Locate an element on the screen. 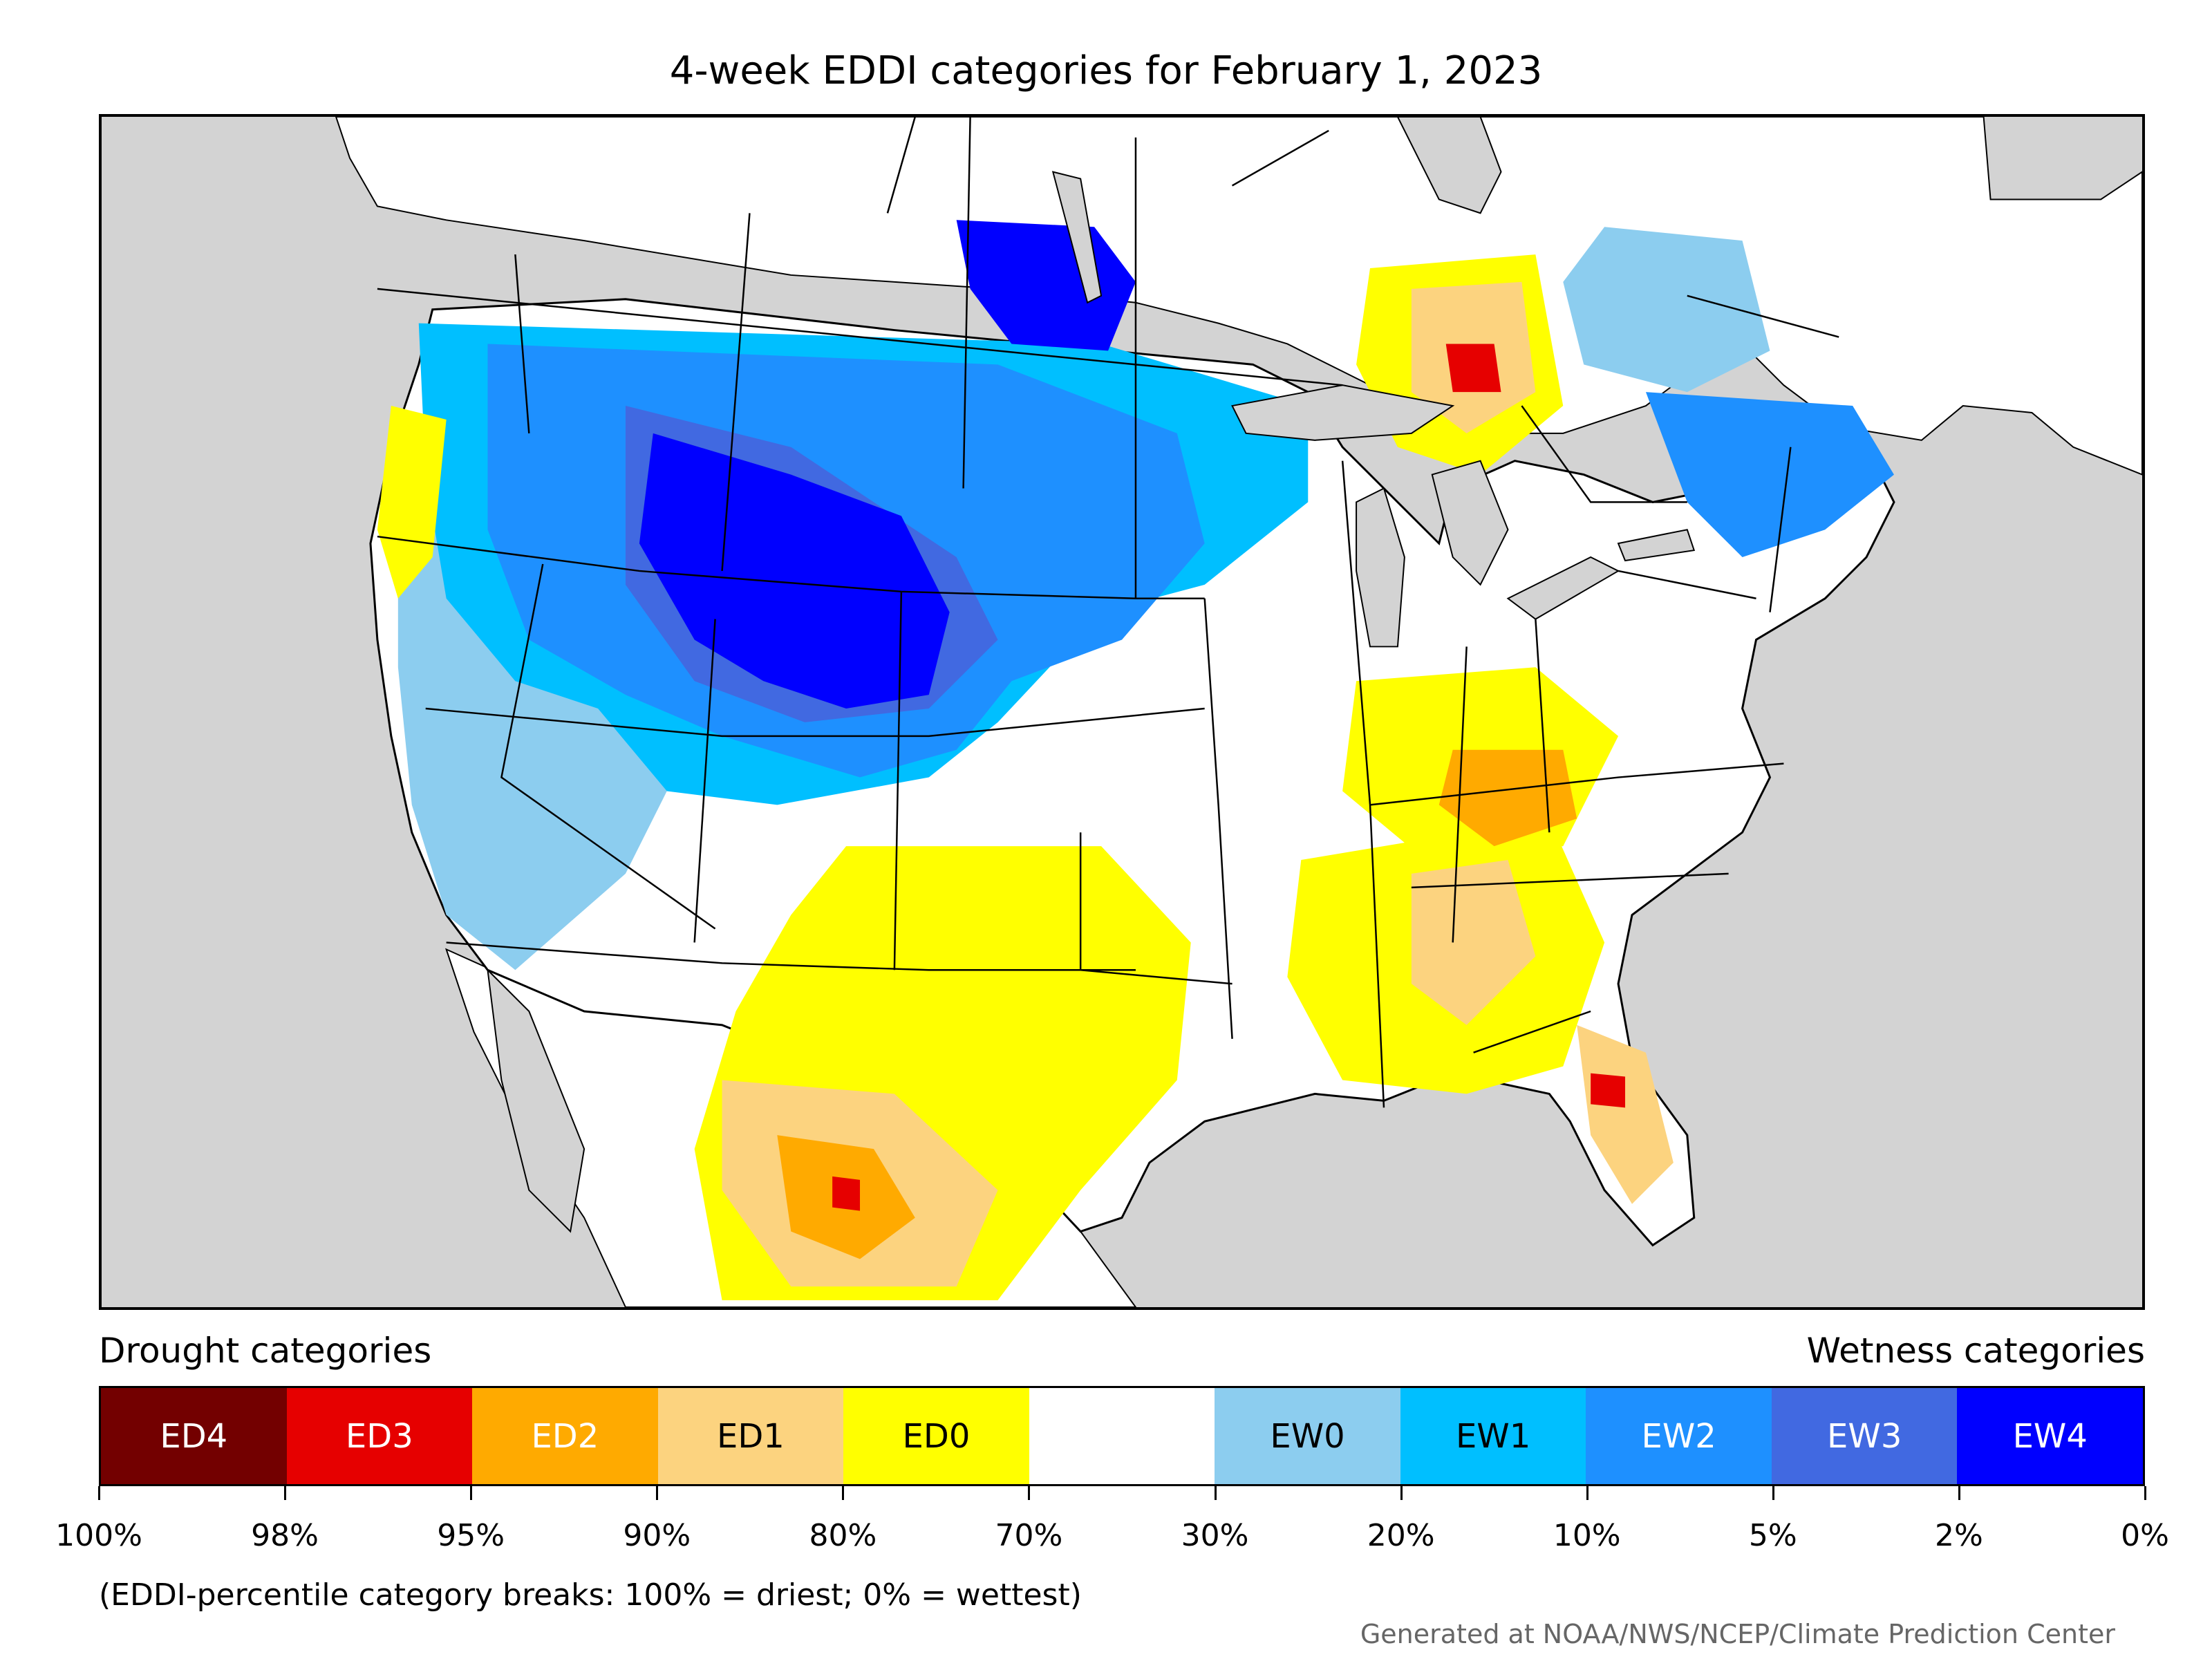  colorbar-tick-label: 90% is located at coordinates (657, 1535).